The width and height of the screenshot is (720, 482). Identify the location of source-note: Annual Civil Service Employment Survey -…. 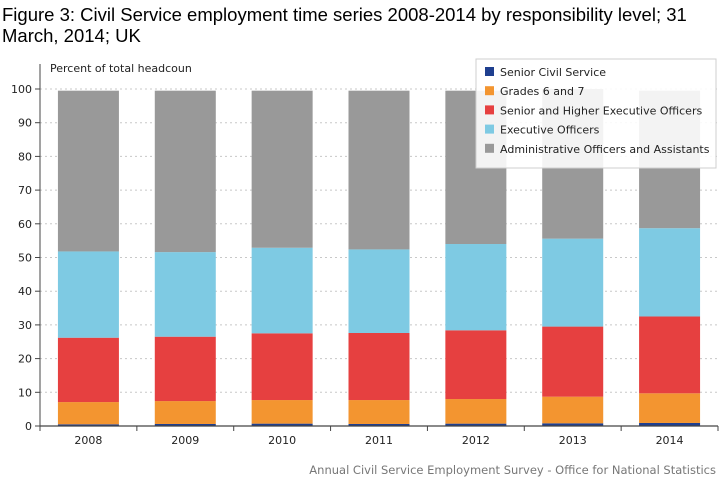
(512, 470).